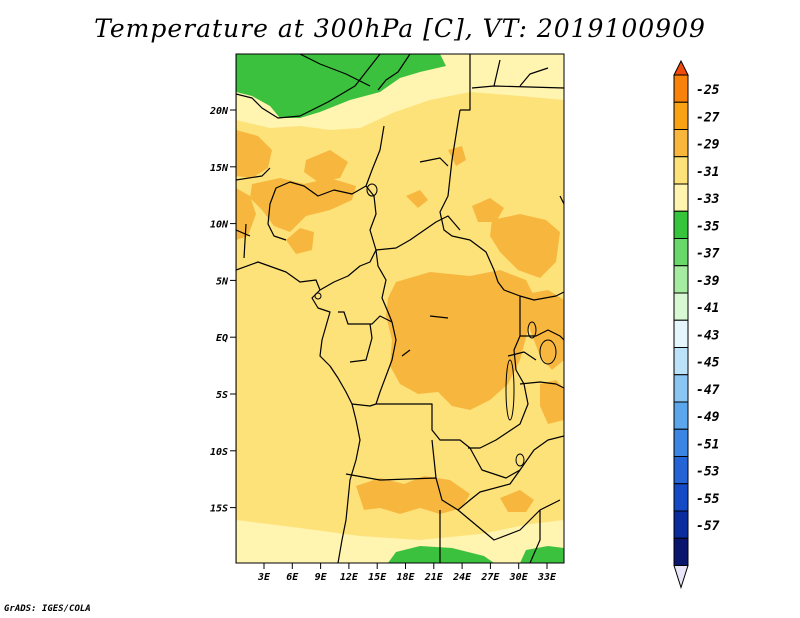  Describe the element at coordinates (490, 577) in the screenshot. I see `lon-label: 27E` at that location.